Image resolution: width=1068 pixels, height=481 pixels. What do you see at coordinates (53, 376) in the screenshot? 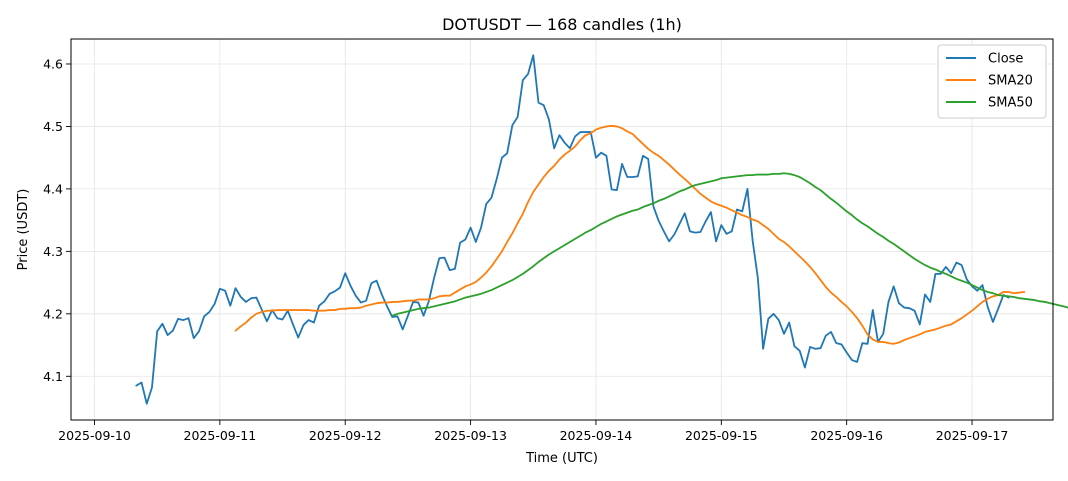
I see `y-tick-label: 4.1` at bounding box center [53, 376].